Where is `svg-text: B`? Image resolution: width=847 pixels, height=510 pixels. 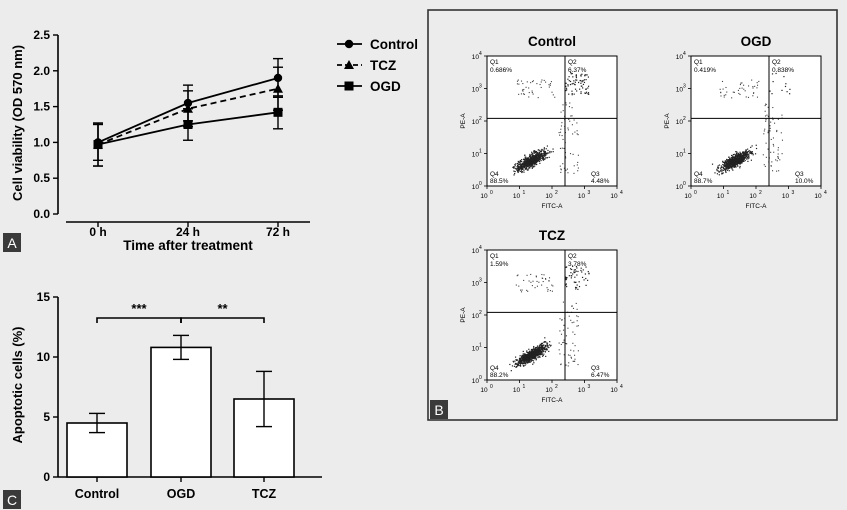 svg-text: B is located at coordinates (438, 410).